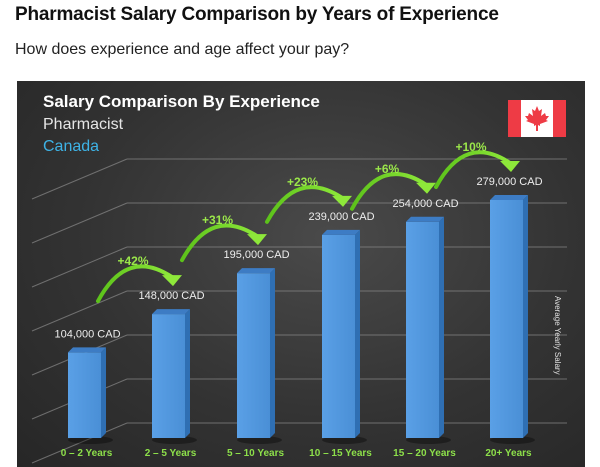  What do you see at coordinates (424, 453) in the screenshot?
I see `x-axis-category-label: 15 – 20 Years` at bounding box center [424, 453].